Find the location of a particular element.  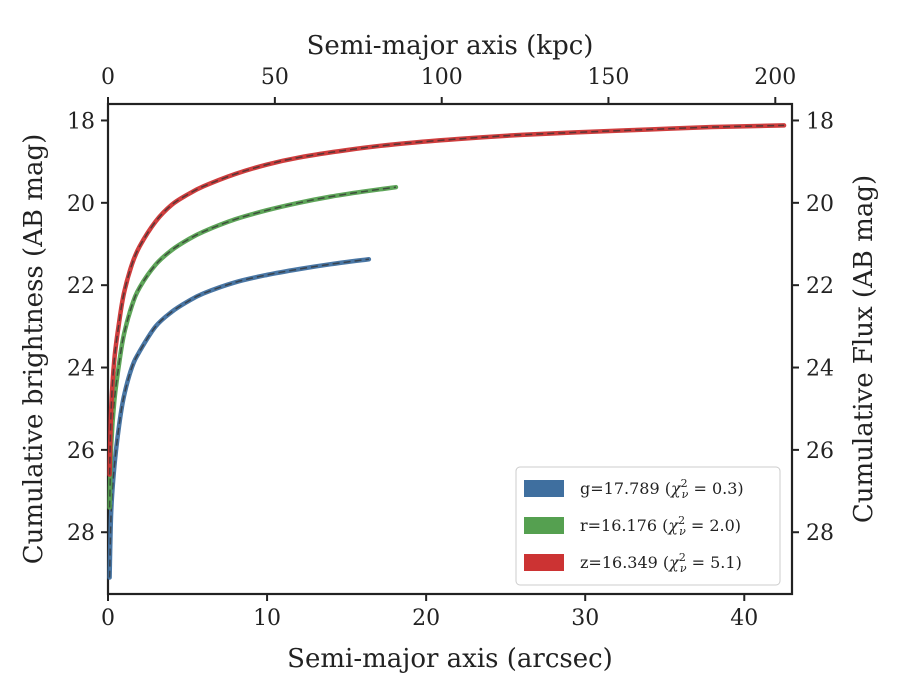

legend-label-2: z=16.349 (χ2 ν = 5.1) is located at coordinates (661, 563).